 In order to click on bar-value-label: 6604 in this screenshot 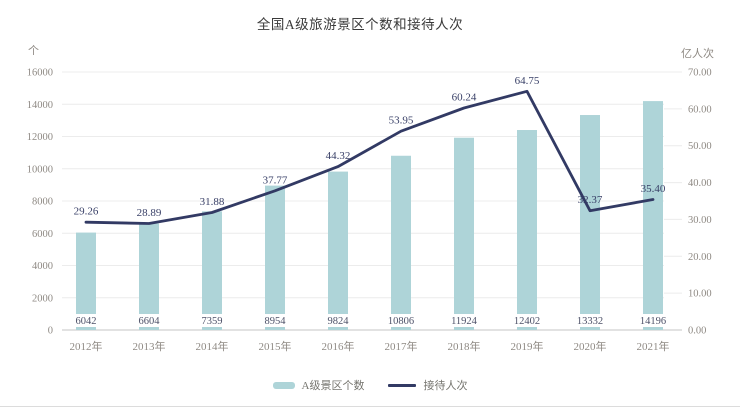, I will do `click(150, 321)`.